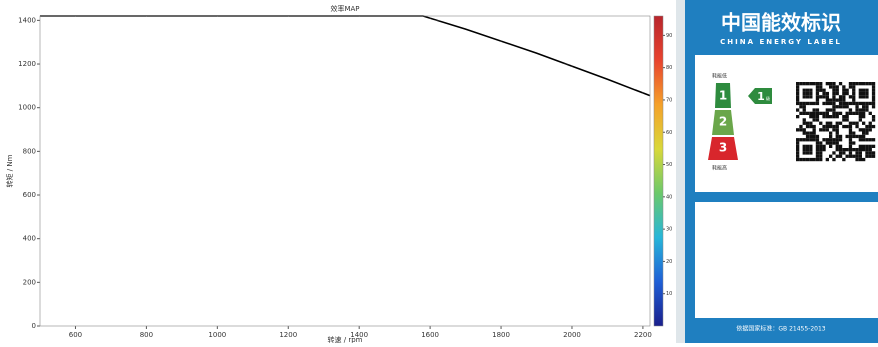 This screenshot has height=347, width=878. What do you see at coordinates (669, 165) in the screenshot?
I see `colorbar-tick-label: 50` at bounding box center [669, 165].